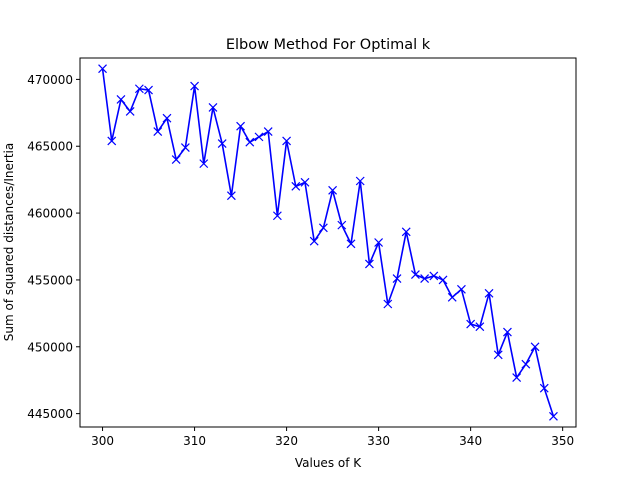 Image resolution: width=640 pixels, height=480 pixels. What do you see at coordinates (50, 80) in the screenshot?
I see `y-tick-label: 470000` at bounding box center [50, 80].